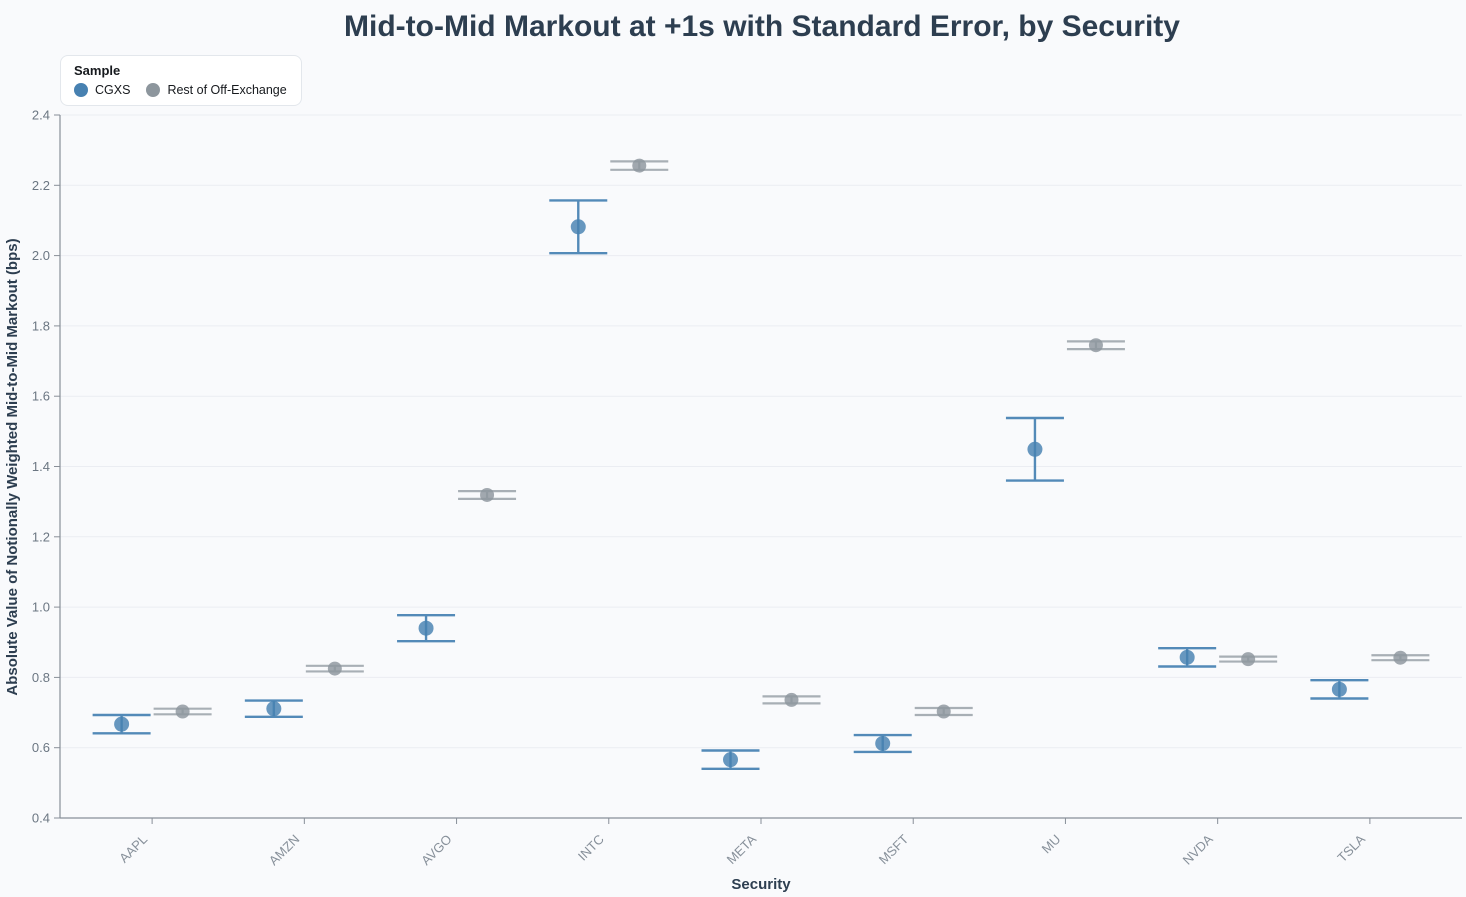 This screenshot has height=897, width=1466. Describe the element at coordinates (894, 849) in the screenshot. I see `x-tick-label-msft: MSFT` at that location.